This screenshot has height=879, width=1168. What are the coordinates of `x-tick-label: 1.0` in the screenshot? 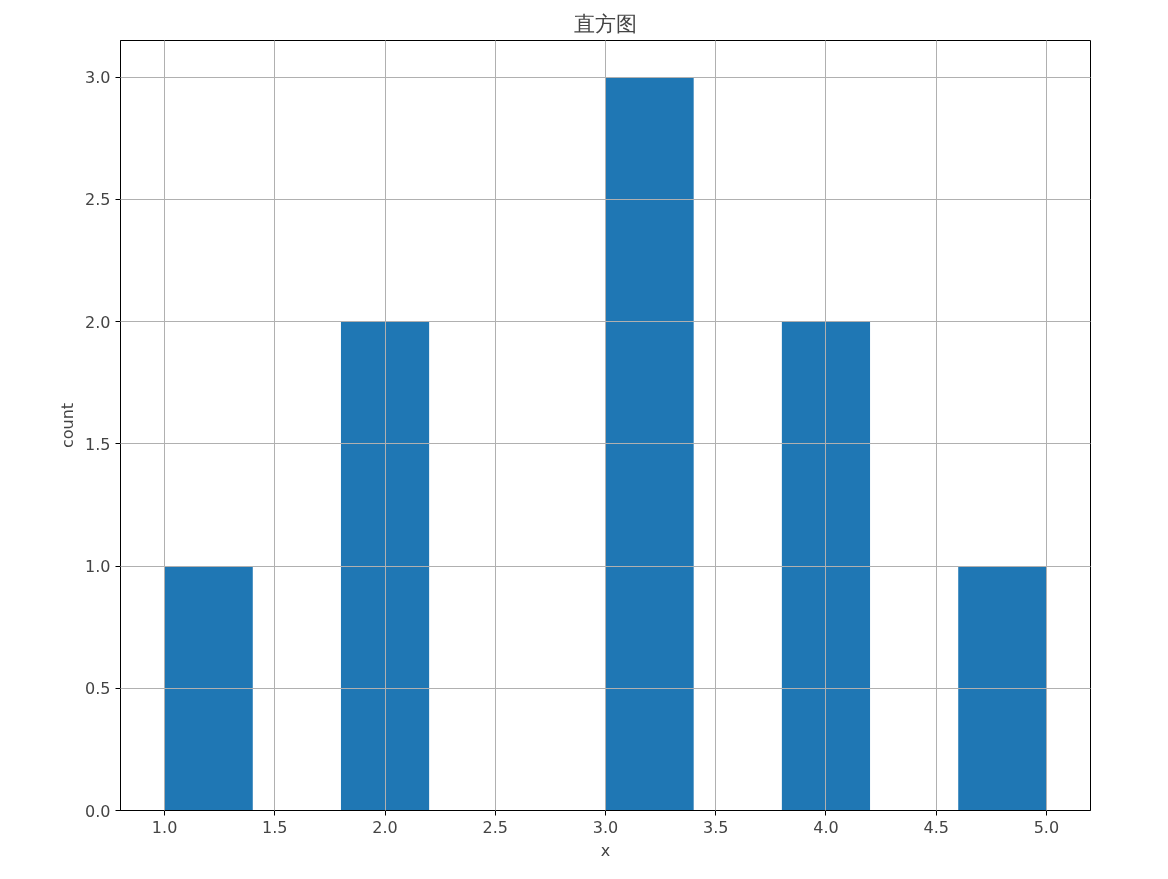 It's located at (164, 827).